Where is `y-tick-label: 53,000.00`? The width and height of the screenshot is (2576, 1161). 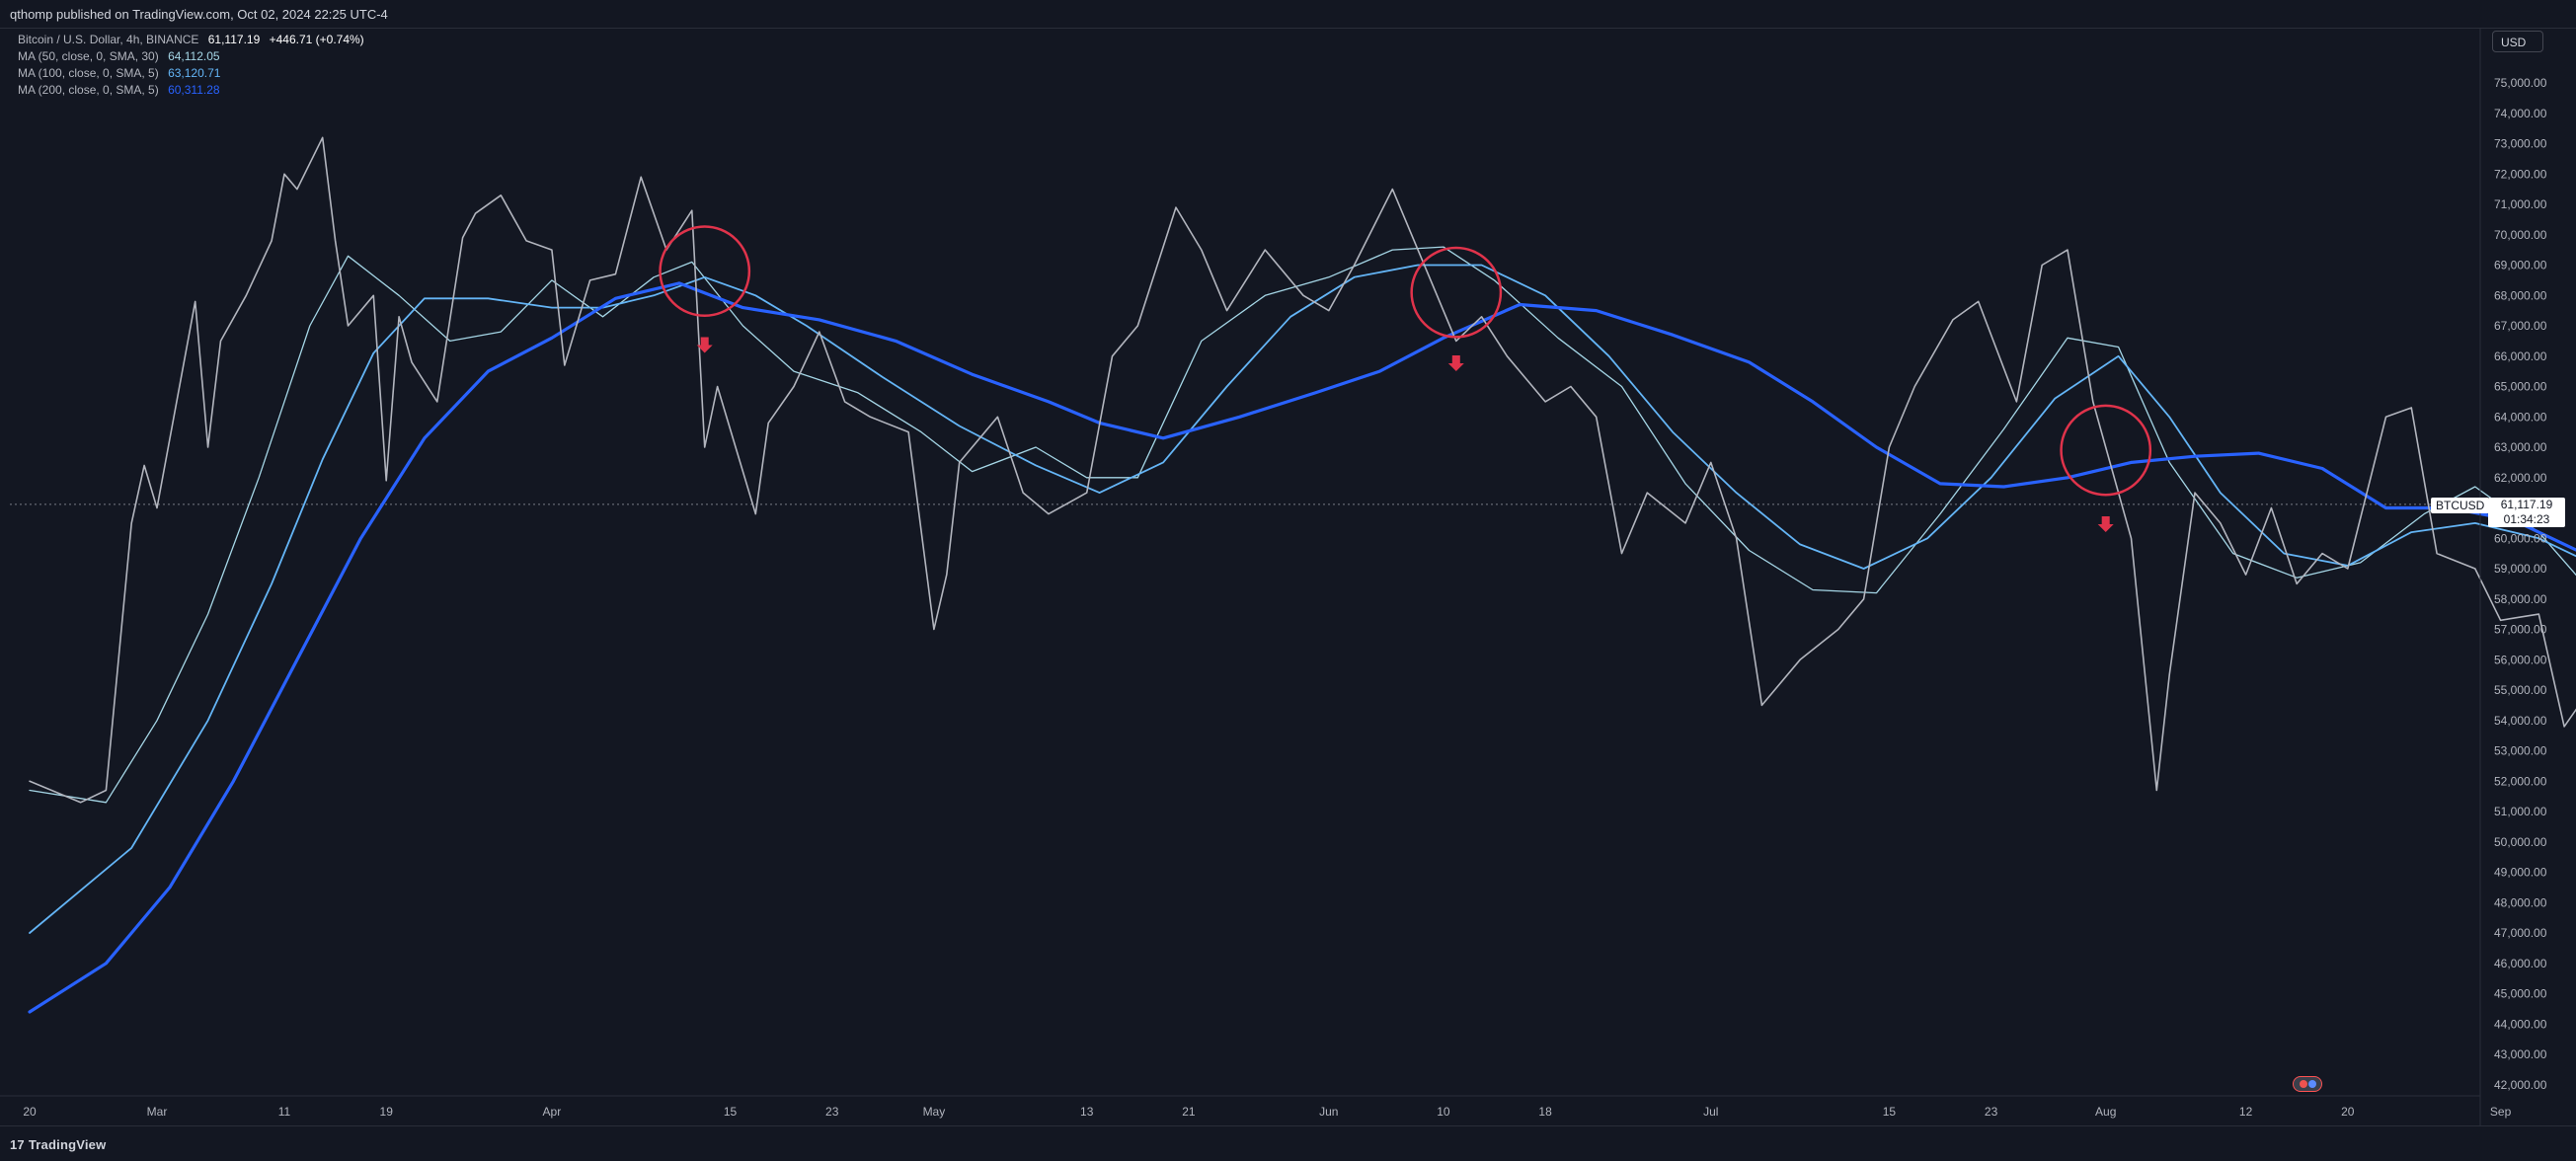 y-tick-label: 53,000.00 is located at coordinates (2520, 751).